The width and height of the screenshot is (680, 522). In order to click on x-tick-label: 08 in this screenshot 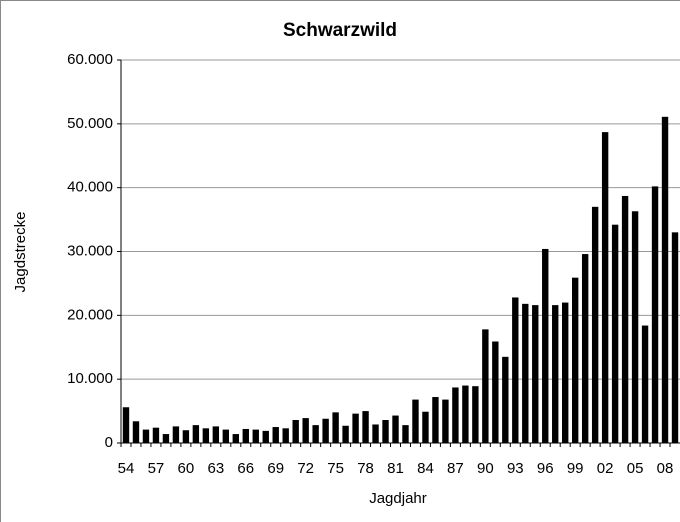, I will do `click(665, 468)`.